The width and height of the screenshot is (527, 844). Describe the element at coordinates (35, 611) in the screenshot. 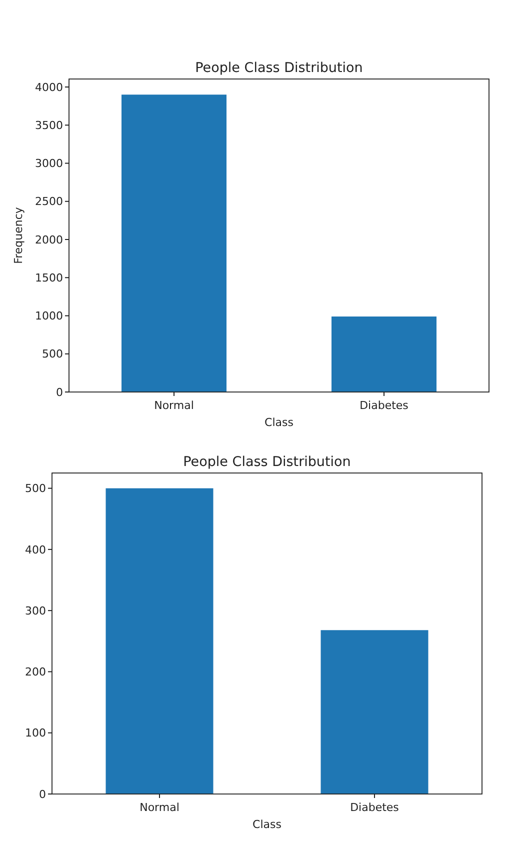

I see `y-tick-label: 300` at that location.